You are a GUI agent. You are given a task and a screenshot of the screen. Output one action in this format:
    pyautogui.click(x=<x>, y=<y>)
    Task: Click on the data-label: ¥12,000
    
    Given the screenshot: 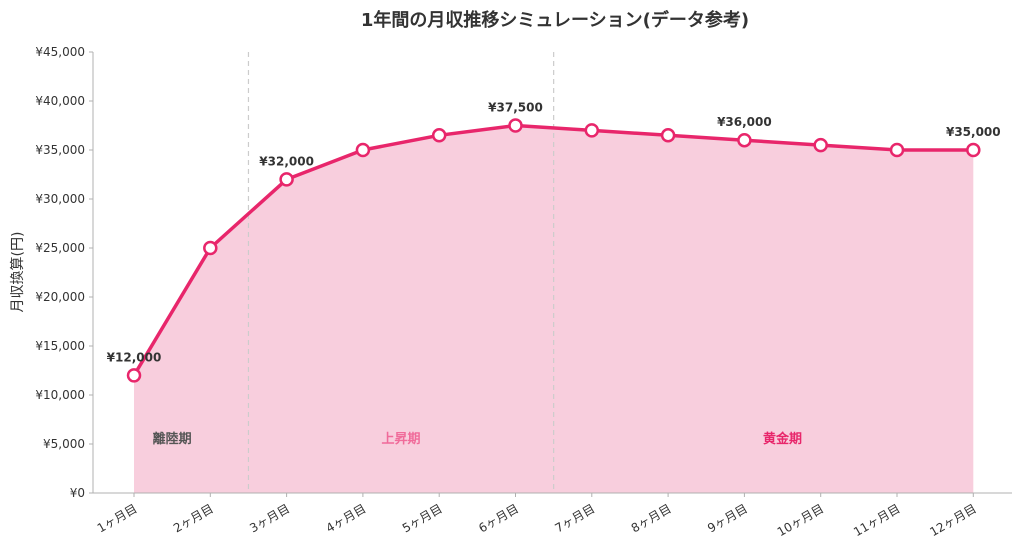 What is the action you would take?
    pyautogui.click(x=134, y=357)
    